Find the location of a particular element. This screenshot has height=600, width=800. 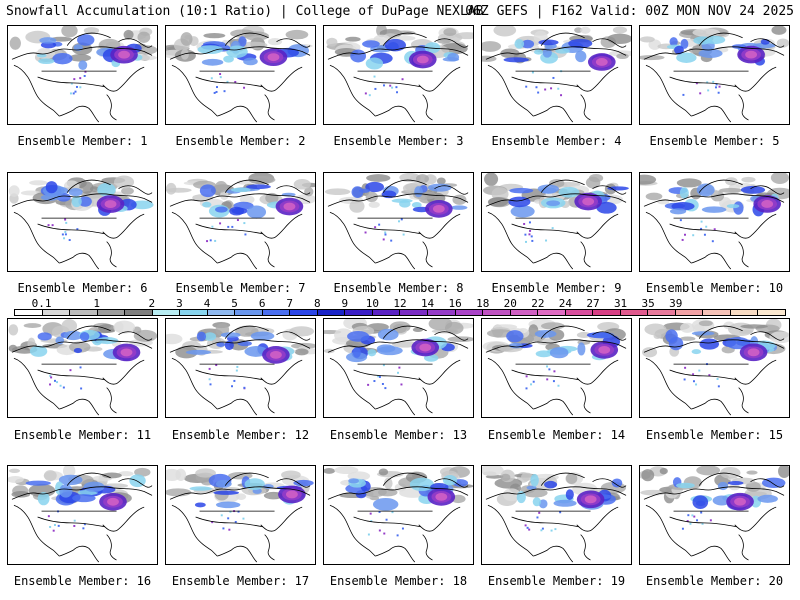

ensemble-member-label: Ensemble Member: 6 is located at coordinates (82, 288).